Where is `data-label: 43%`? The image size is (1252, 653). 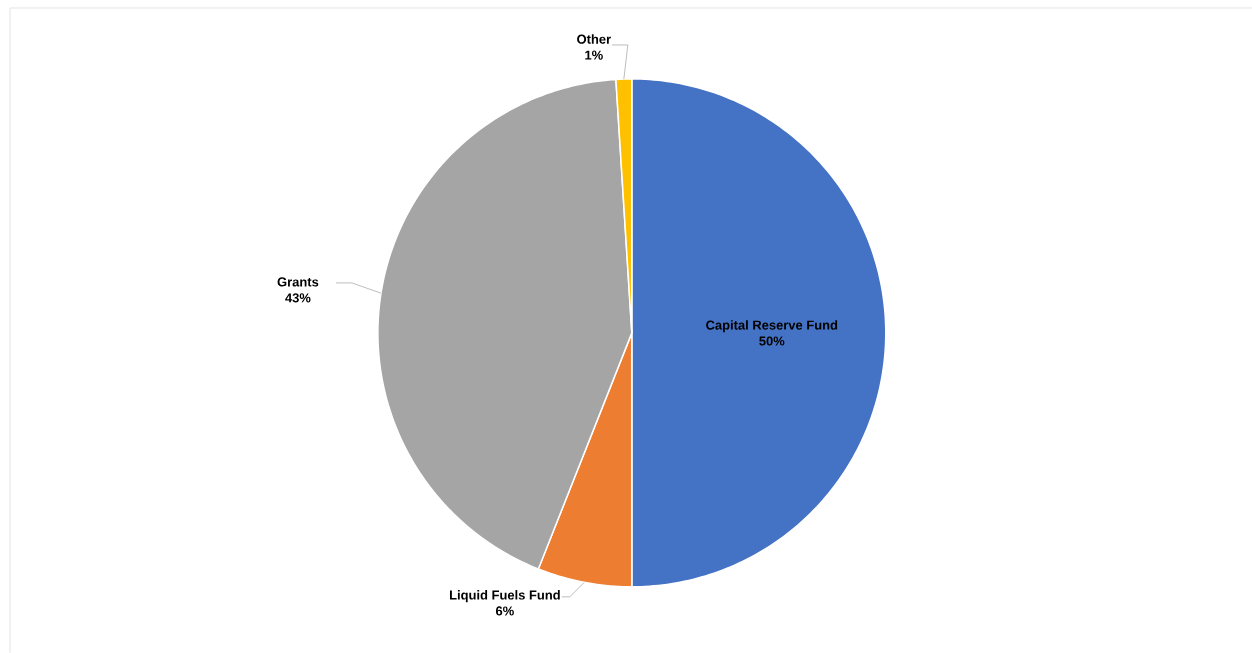
data-label: 43% is located at coordinates (298, 298).